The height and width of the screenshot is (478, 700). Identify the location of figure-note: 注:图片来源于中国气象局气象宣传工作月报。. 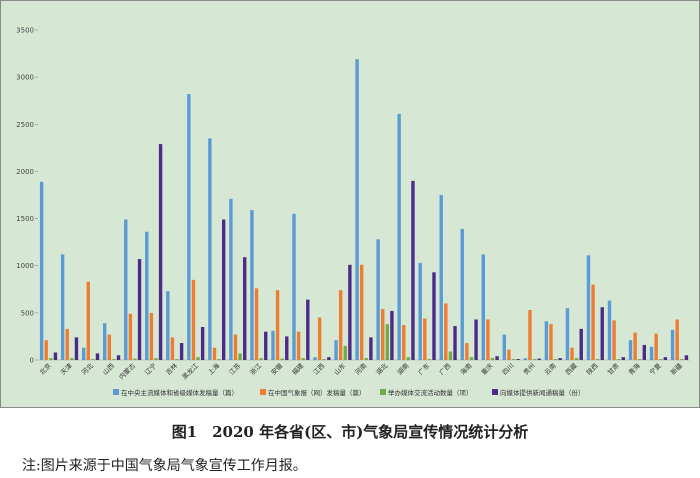
(164, 466).